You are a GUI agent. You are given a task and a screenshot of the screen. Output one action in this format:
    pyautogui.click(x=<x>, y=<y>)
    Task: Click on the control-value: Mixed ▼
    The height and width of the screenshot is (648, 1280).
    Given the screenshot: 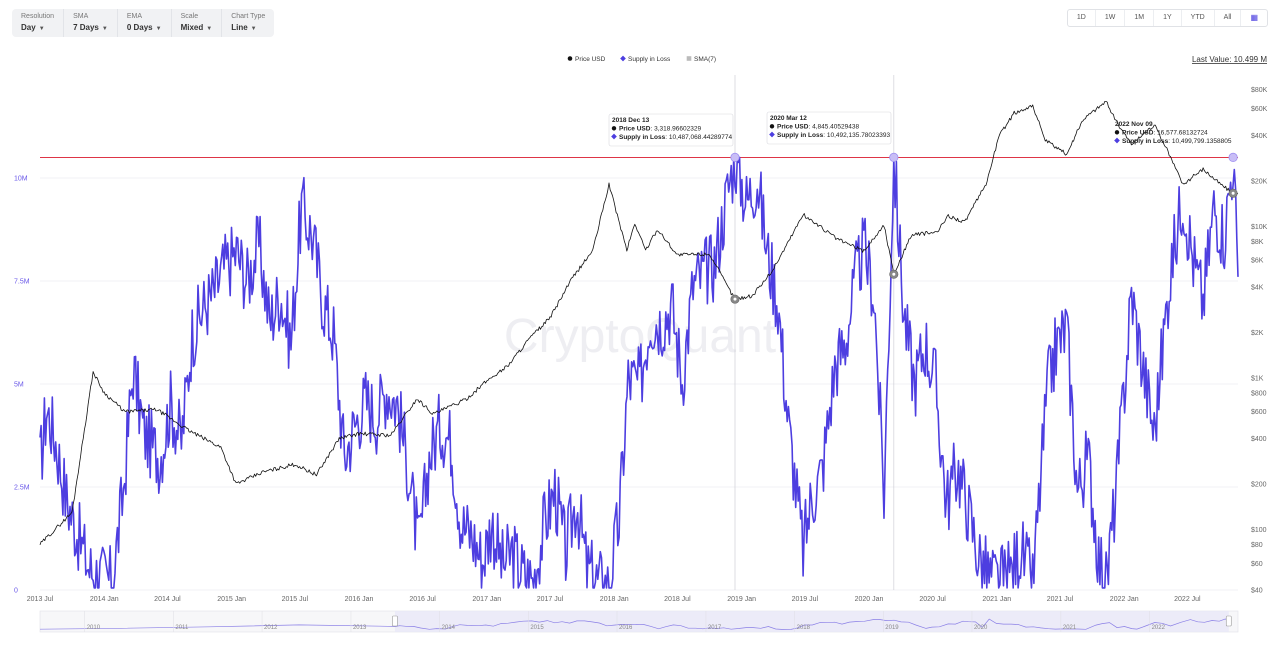 What is the action you would take?
    pyautogui.click(x=197, y=28)
    